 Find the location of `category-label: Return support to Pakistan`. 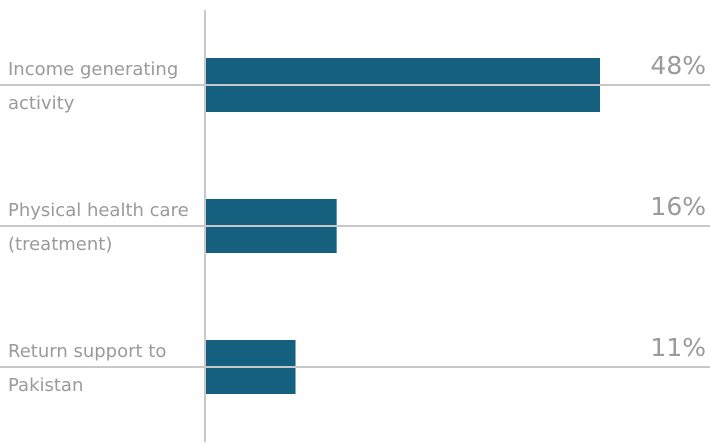

category-label: Return support to Pakistan is located at coordinates (87, 368).